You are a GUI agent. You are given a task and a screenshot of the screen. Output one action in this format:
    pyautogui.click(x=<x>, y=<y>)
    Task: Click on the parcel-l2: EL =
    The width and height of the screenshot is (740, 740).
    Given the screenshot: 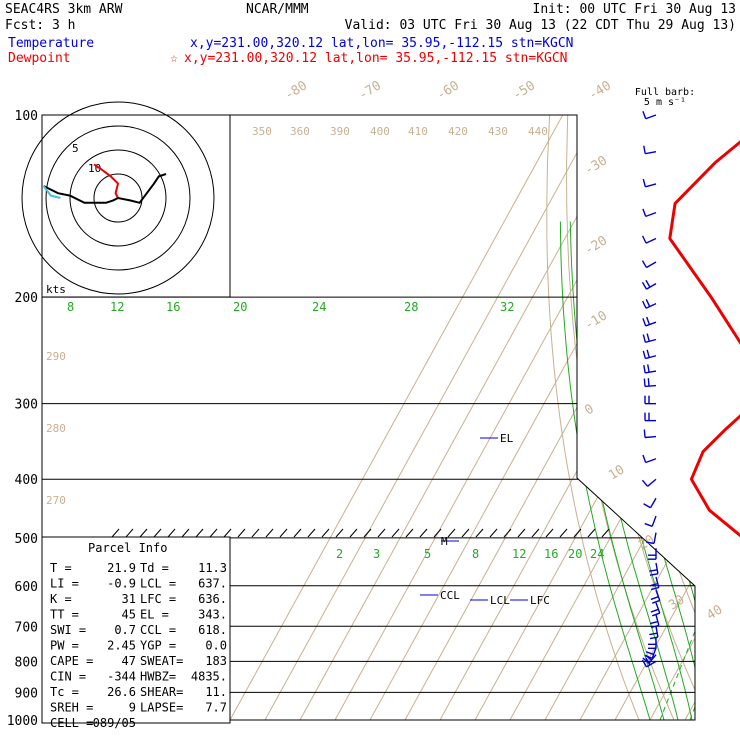 What is the action you would take?
    pyautogui.click(x=154, y=615)
    